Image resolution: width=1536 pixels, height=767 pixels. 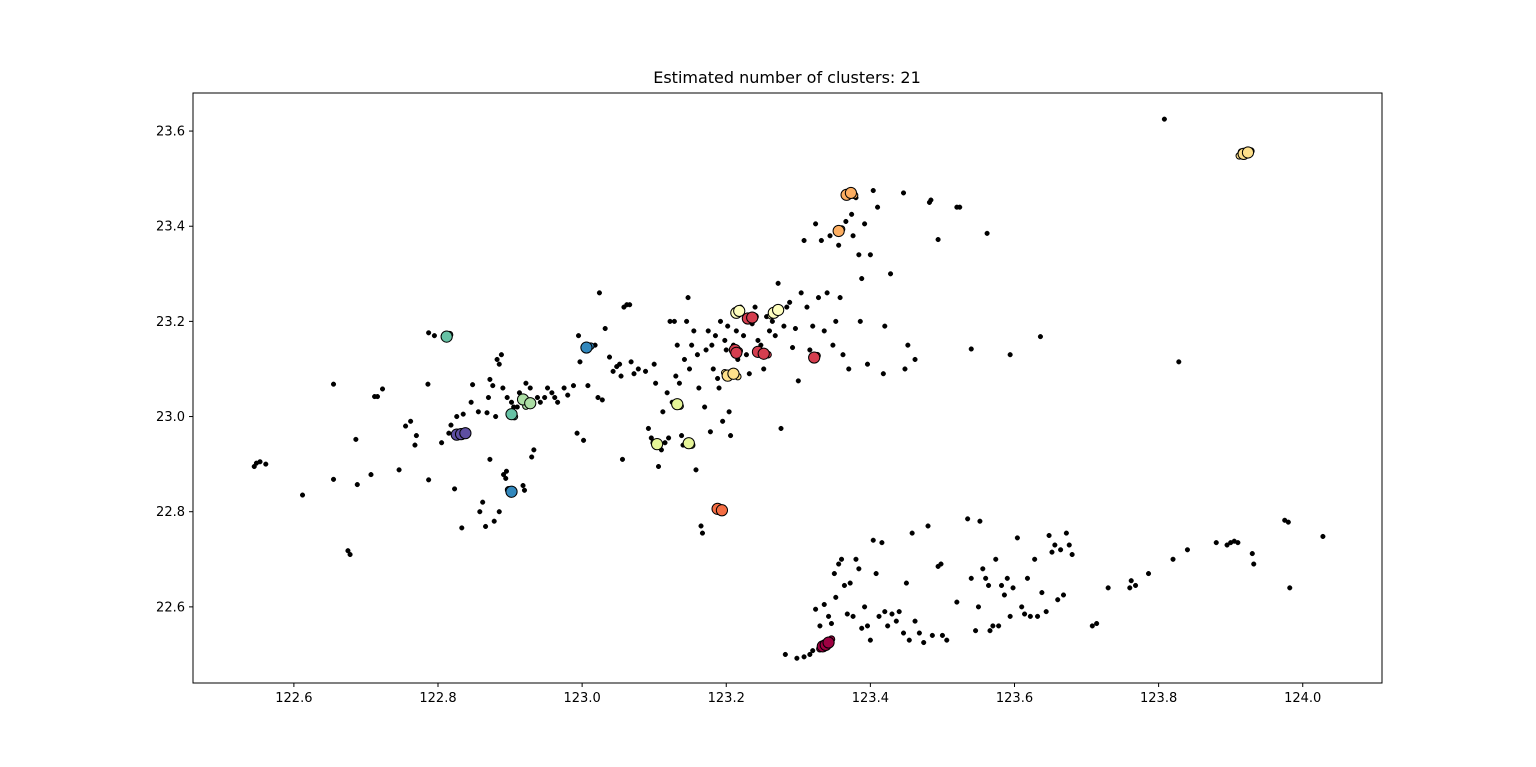 I want to click on y-tick-label: 22.6, so click(x=170, y=607).